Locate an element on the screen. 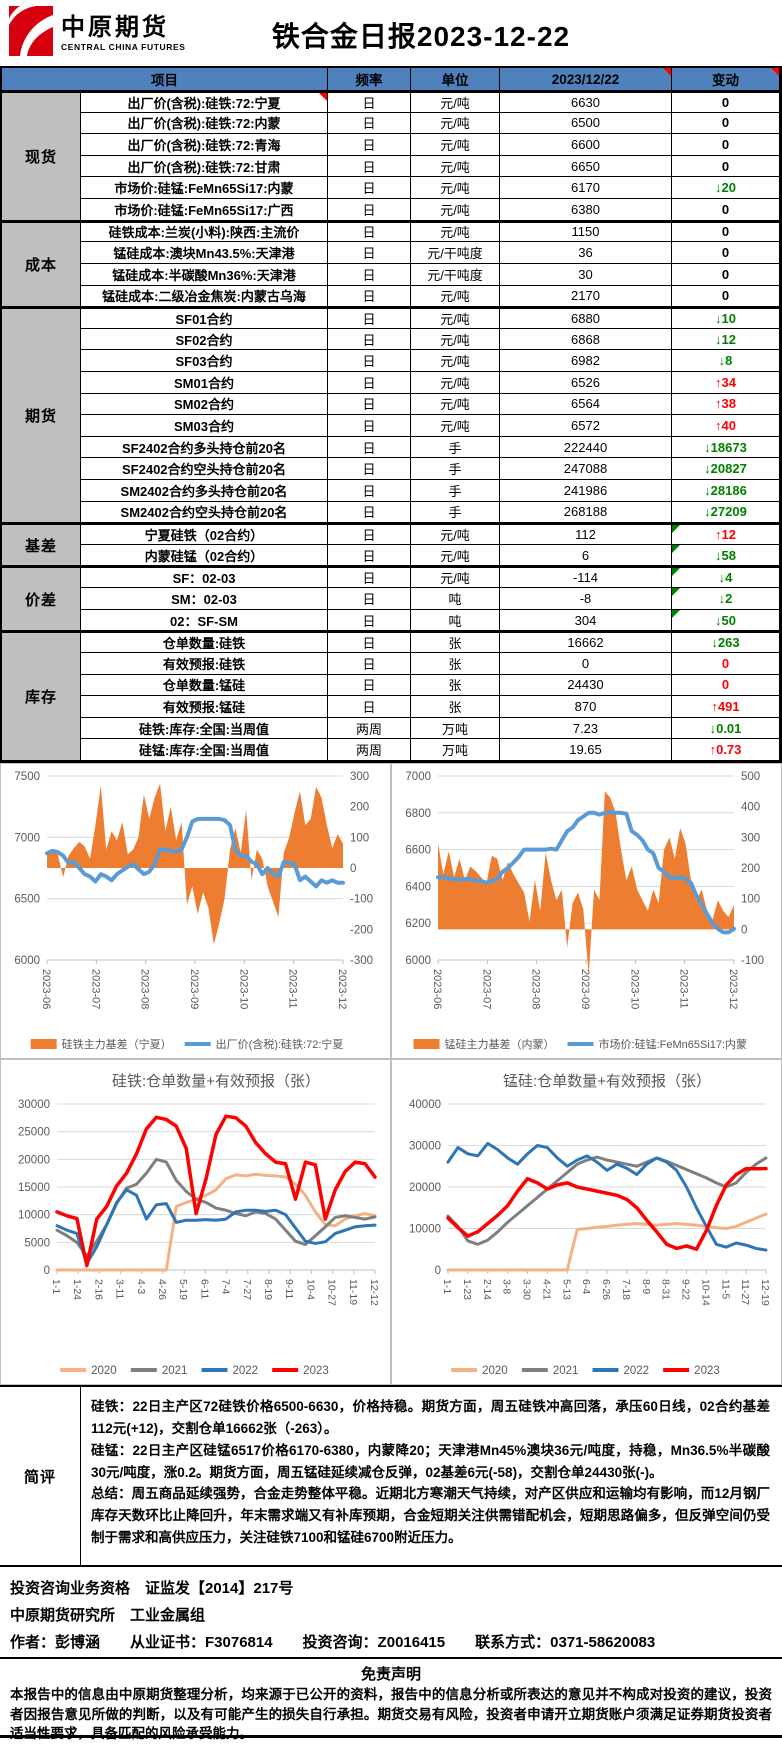 This screenshot has height=1744, width=782. value-cell: 6500 is located at coordinates (586, 123).